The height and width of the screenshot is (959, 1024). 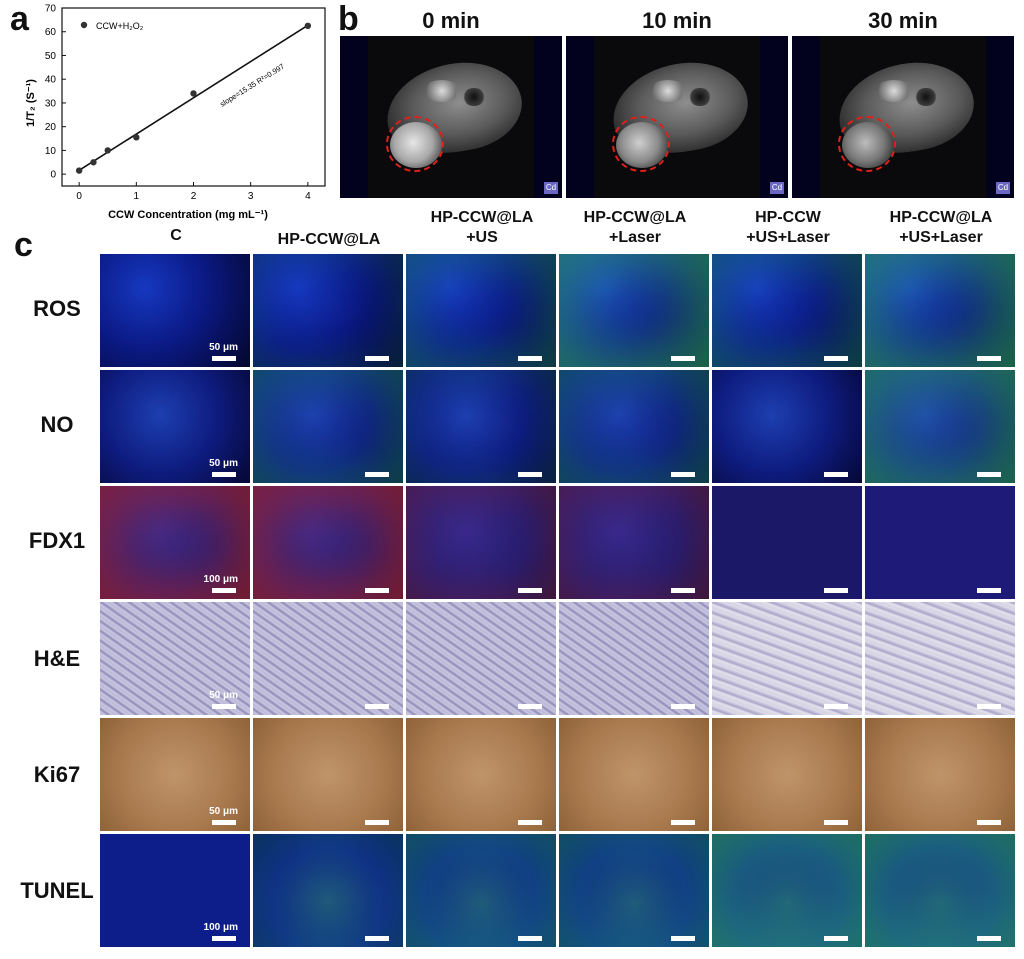 What do you see at coordinates (940, 774) in the screenshot?
I see `micrograph-ki67-hp-ccw-la-us-laser` at bounding box center [940, 774].